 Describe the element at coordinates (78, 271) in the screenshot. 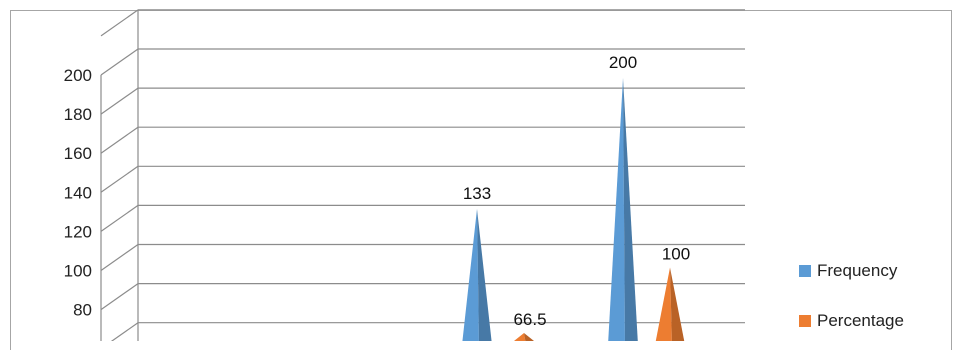

I see `y-tick-label-100: 100` at that location.